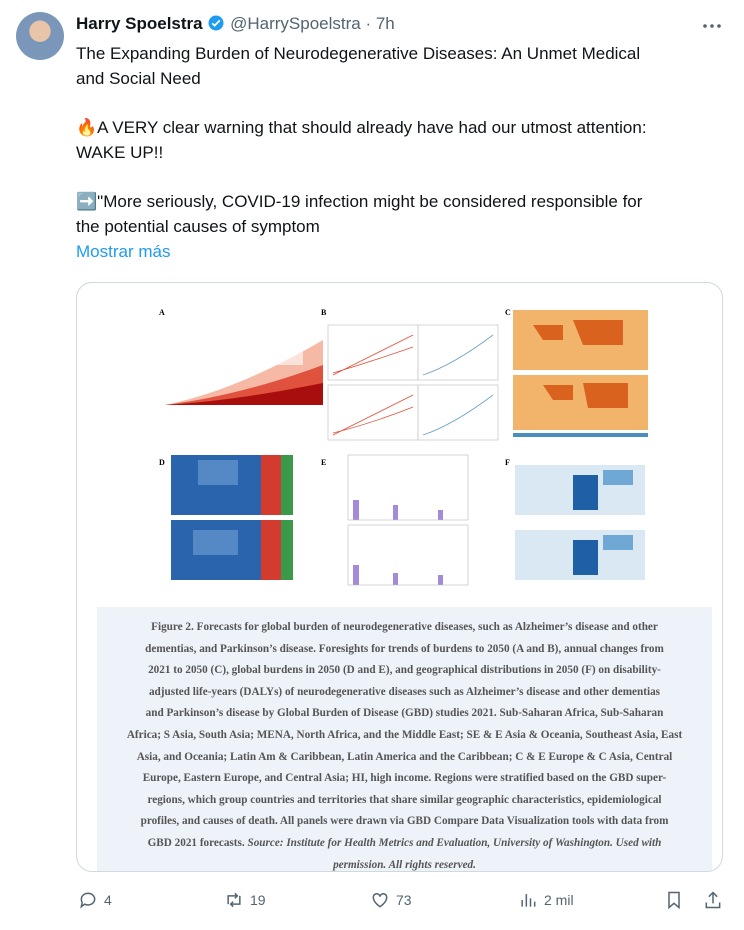 The height and width of the screenshot is (930, 744). What do you see at coordinates (245, 900) in the screenshot?
I see `repost-button: 19` at bounding box center [245, 900].